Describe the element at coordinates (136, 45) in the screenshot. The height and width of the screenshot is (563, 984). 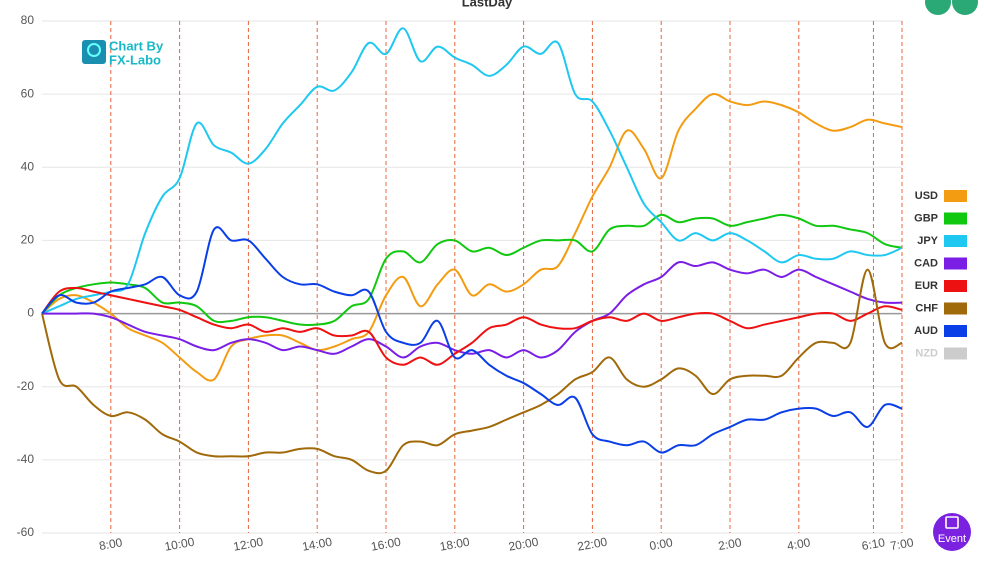
I see `logo-text: Chart By` at that location.